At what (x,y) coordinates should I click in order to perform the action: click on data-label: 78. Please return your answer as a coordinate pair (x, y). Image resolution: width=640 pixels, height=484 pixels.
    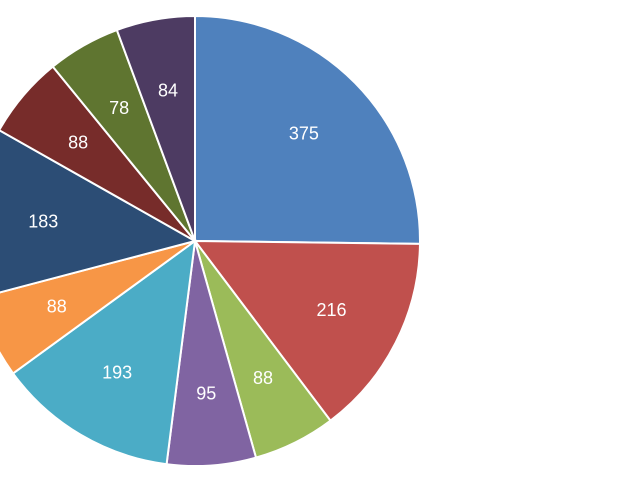
    Looking at the image, I should click on (119, 108).